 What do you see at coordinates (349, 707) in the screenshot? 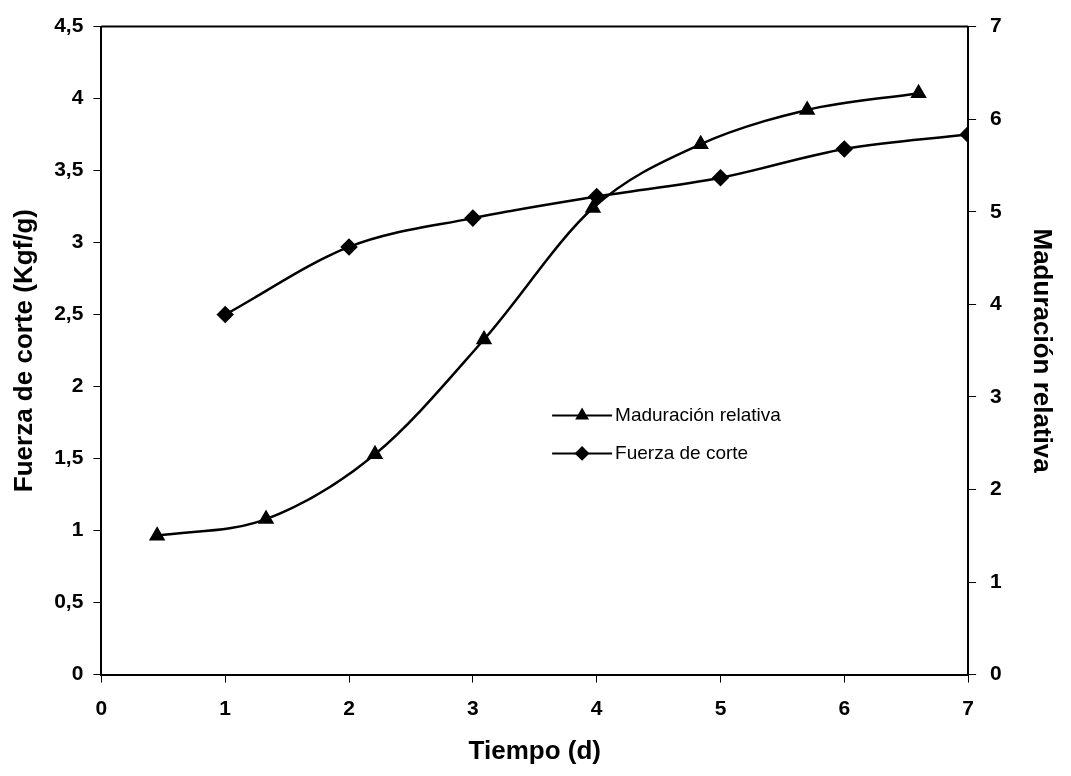
I see `x-tick-label: 2` at bounding box center [349, 707].